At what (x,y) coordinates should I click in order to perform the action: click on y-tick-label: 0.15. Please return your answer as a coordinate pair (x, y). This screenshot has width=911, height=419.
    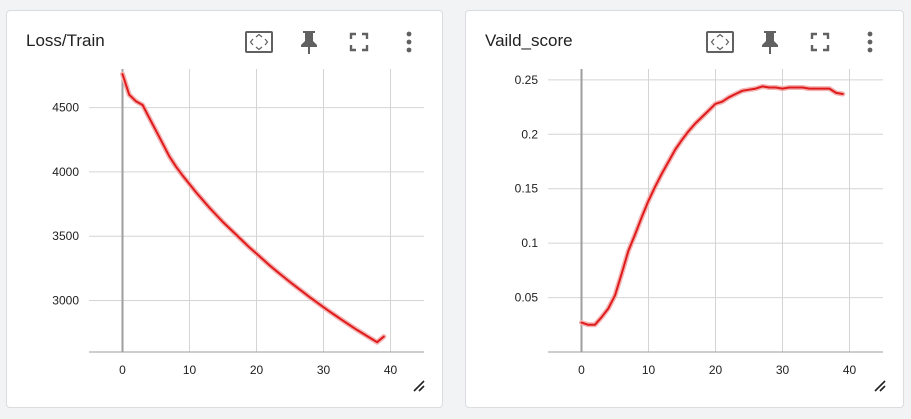
    Looking at the image, I should click on (527, 189).